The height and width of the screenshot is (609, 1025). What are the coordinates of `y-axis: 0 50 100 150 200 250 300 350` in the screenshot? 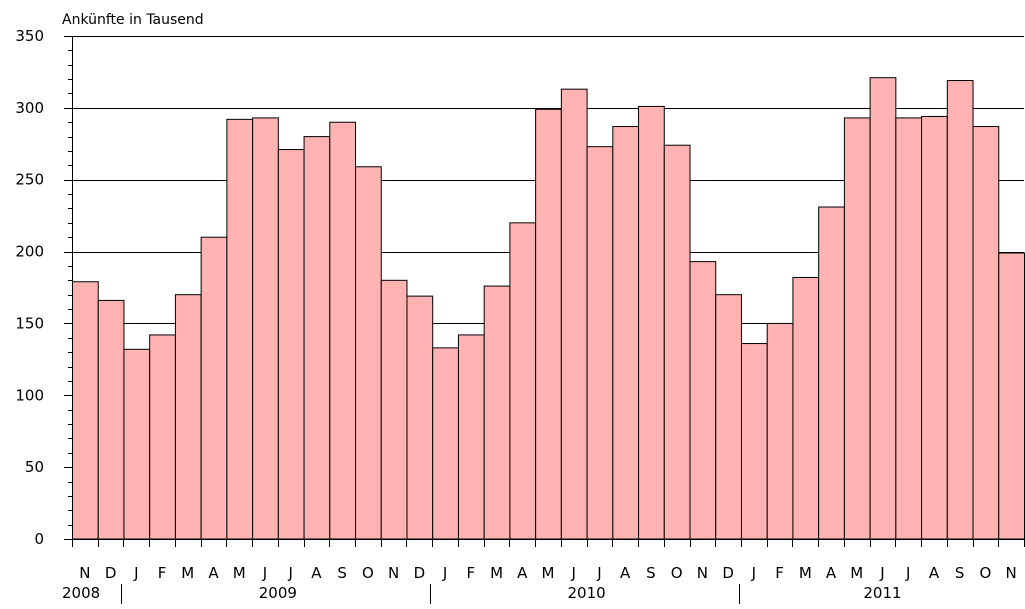 It's located at (44, 287).